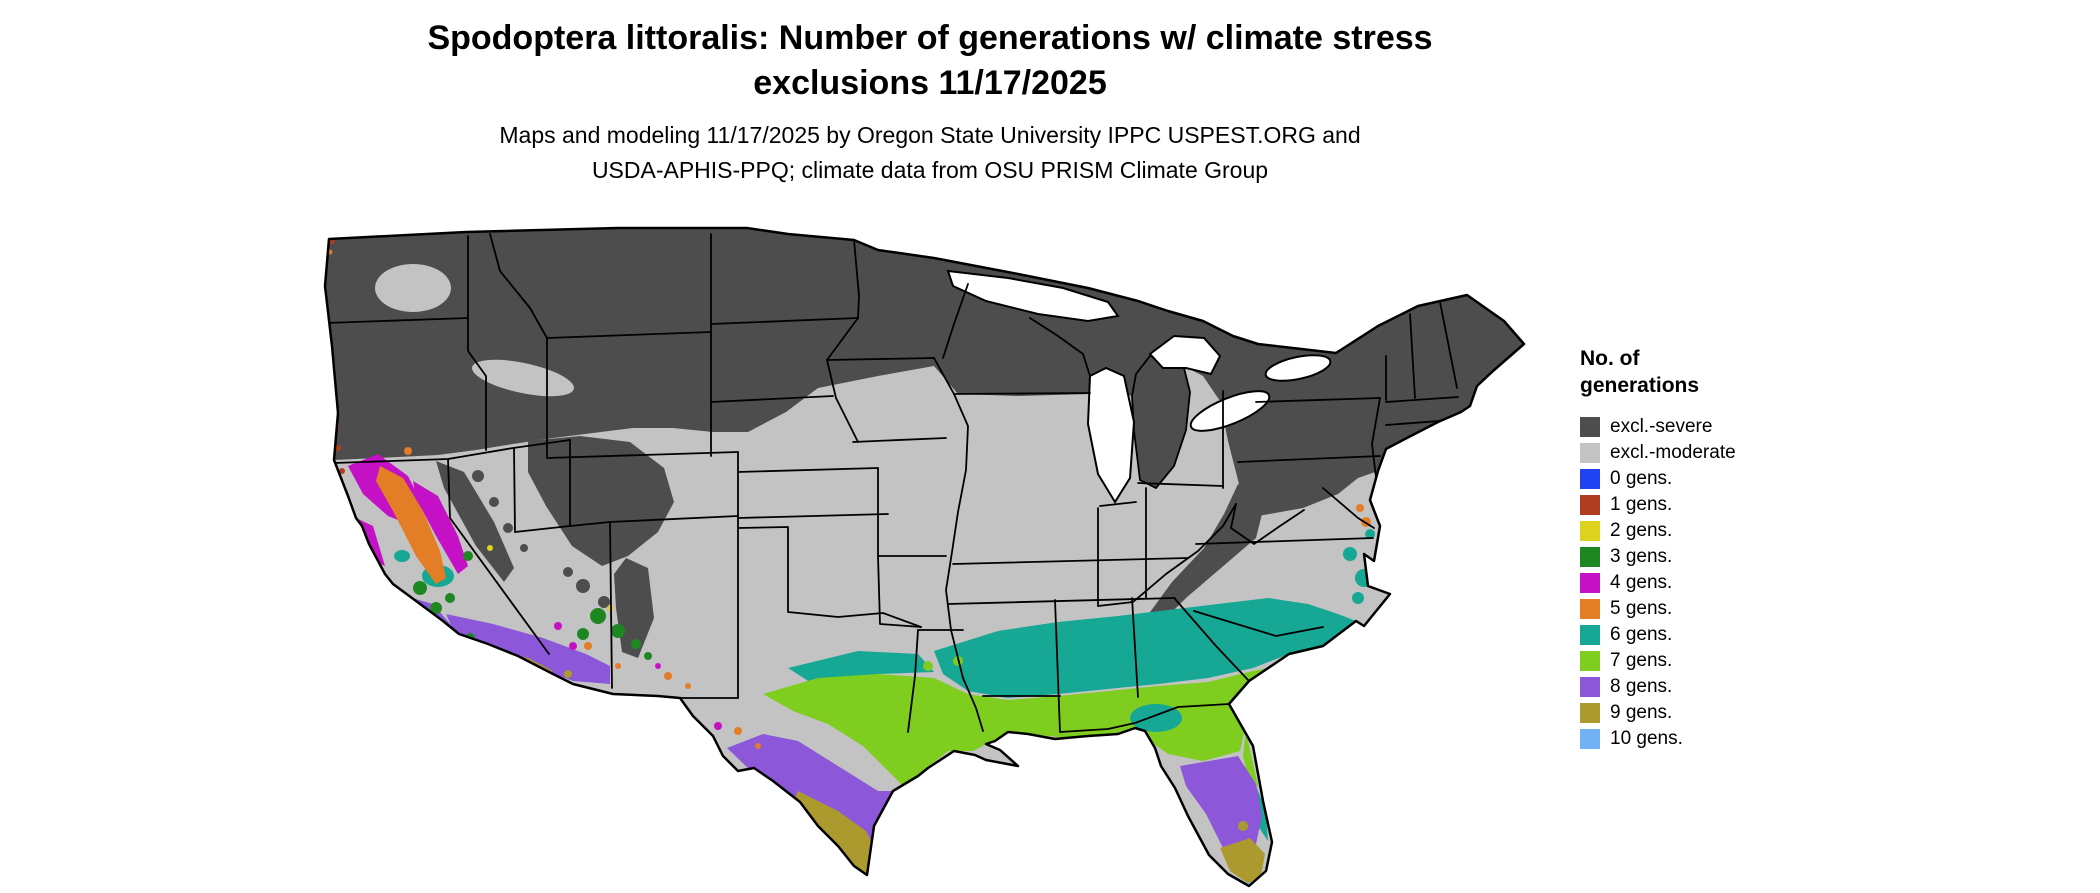 This screenshot has height=893, width=2100. I want to click on legend-label: excl.-moderate, so click(1673, 452).